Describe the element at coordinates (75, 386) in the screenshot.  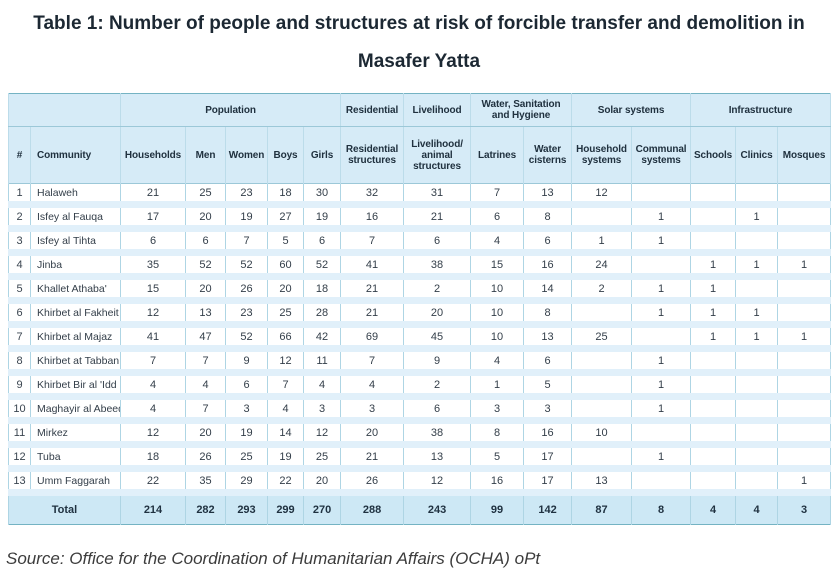
I see `community-cell: Khirbet Bir al 'Idd` at that location.